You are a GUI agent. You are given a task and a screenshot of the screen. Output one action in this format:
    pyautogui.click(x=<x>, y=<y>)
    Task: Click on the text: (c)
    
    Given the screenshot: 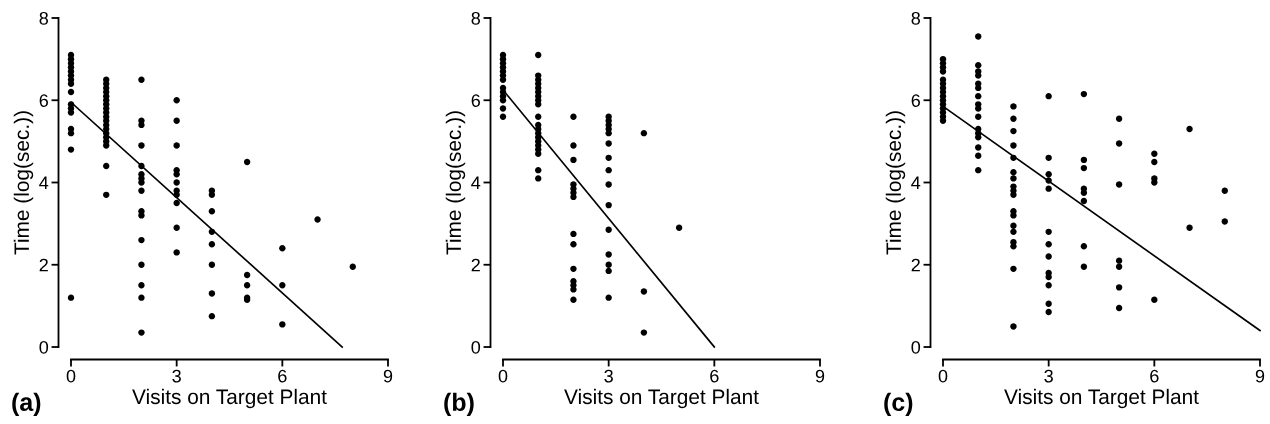 What is the action you would take?
    pyautogui.click(x=898, y=404)
    